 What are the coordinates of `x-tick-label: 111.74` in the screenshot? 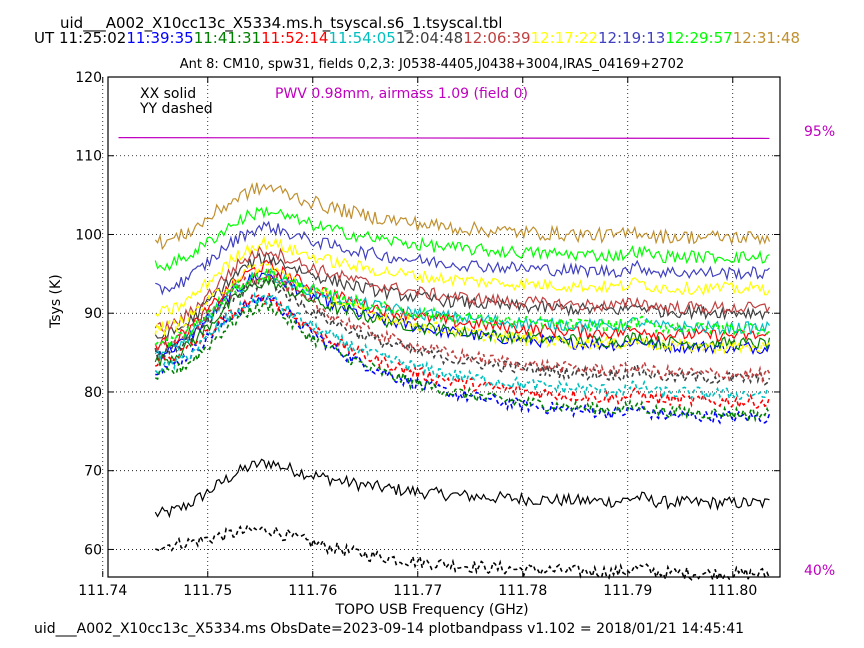 It's located at (102, 591).